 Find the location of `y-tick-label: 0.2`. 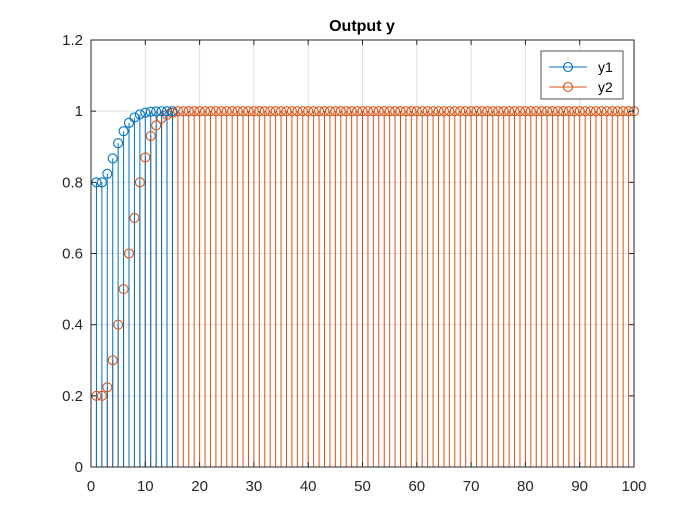

y-tick-label: 0.2 is located at coordinates (72, 396).